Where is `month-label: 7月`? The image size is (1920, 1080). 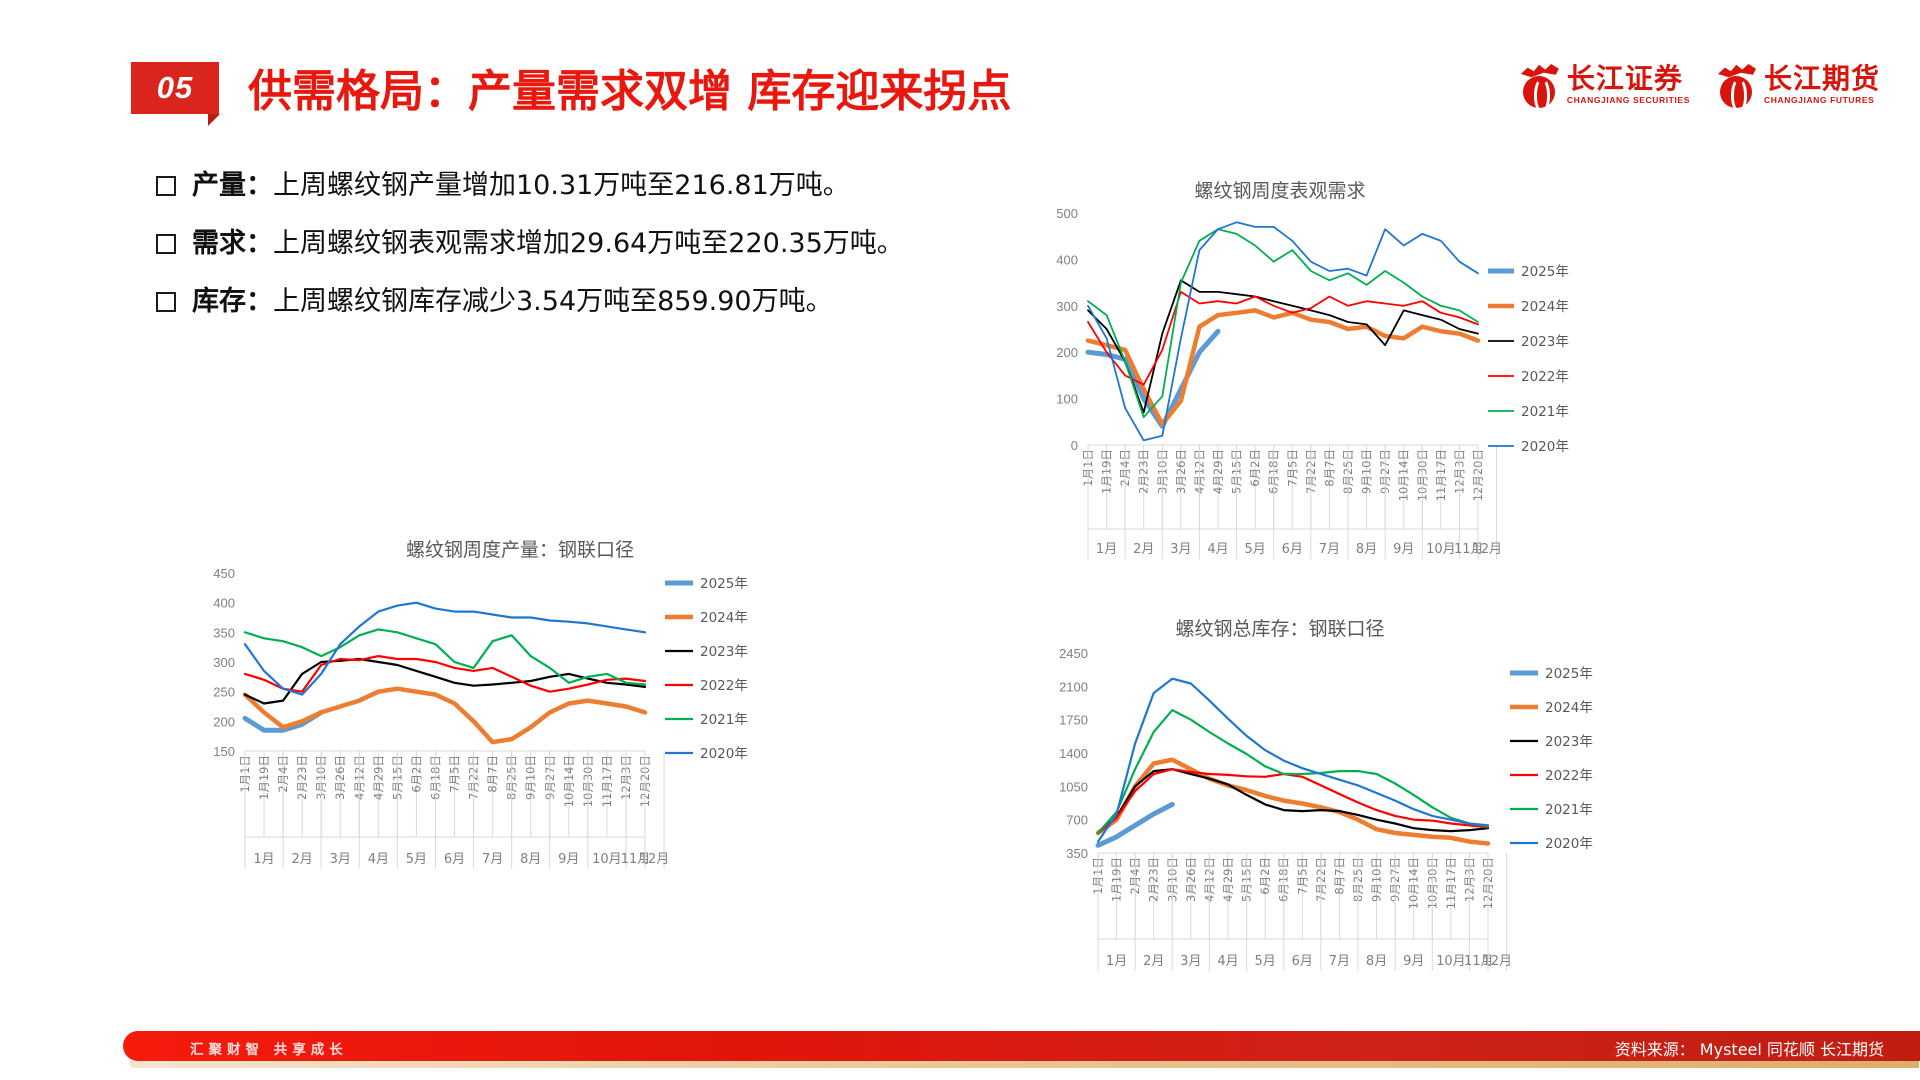
month-label: 7月 is located at coordinates (1339, 961).